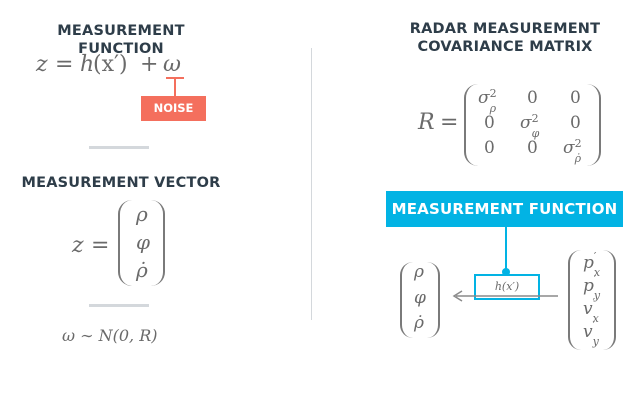  What do you see at coordinates (578, 158) in the screenshot?
I see `cov-r3c3-sub: ρ̇` at bounding box center [578, 158].